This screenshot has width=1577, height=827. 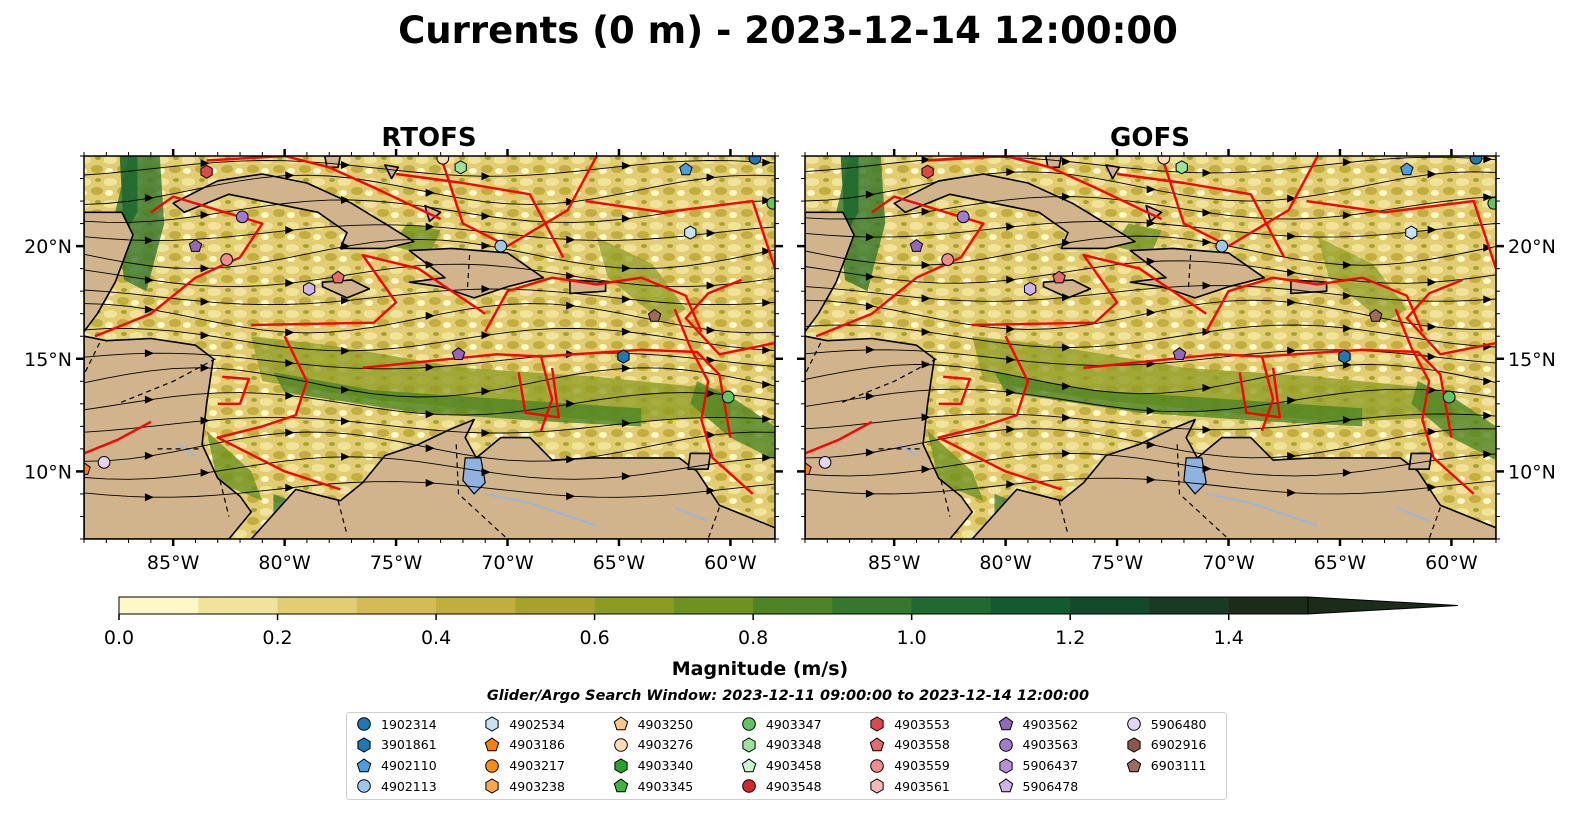 I want to click on legend-entry: 3901861, so click(x=396, y=745).